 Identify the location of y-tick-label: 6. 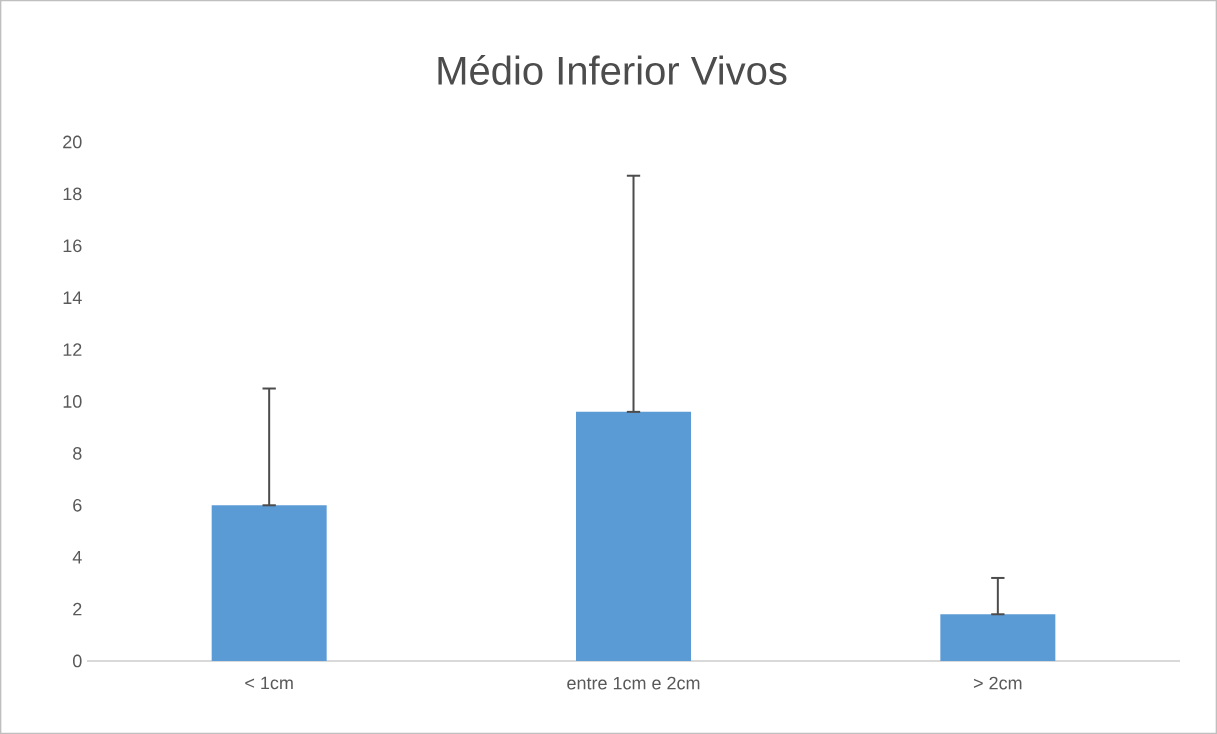
(77, 505).